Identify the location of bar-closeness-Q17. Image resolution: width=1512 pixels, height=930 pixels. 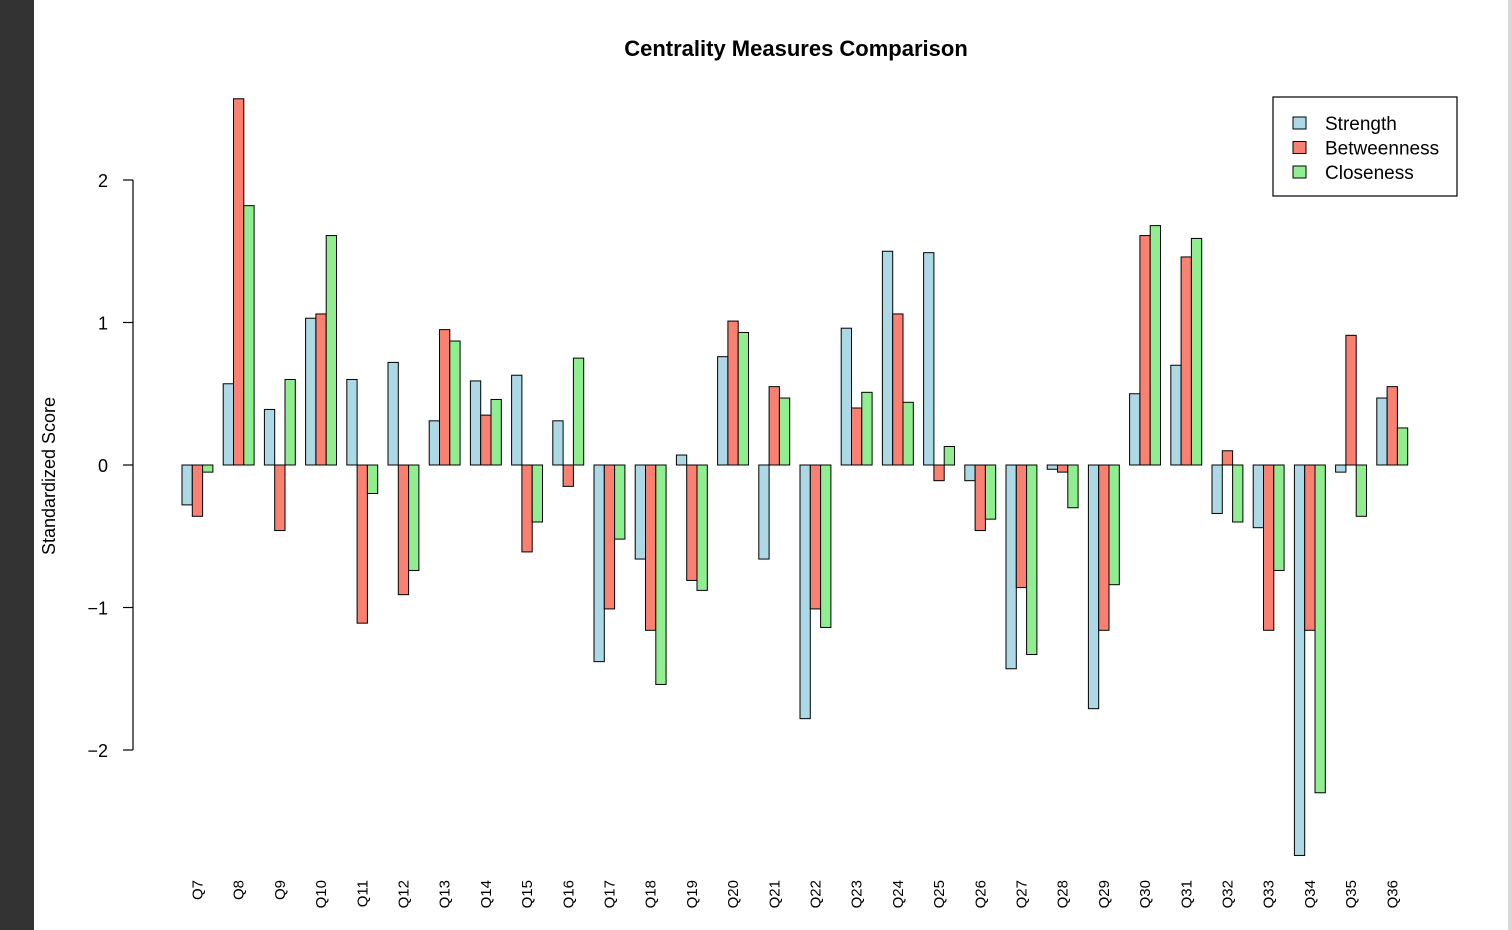
(620, 502).